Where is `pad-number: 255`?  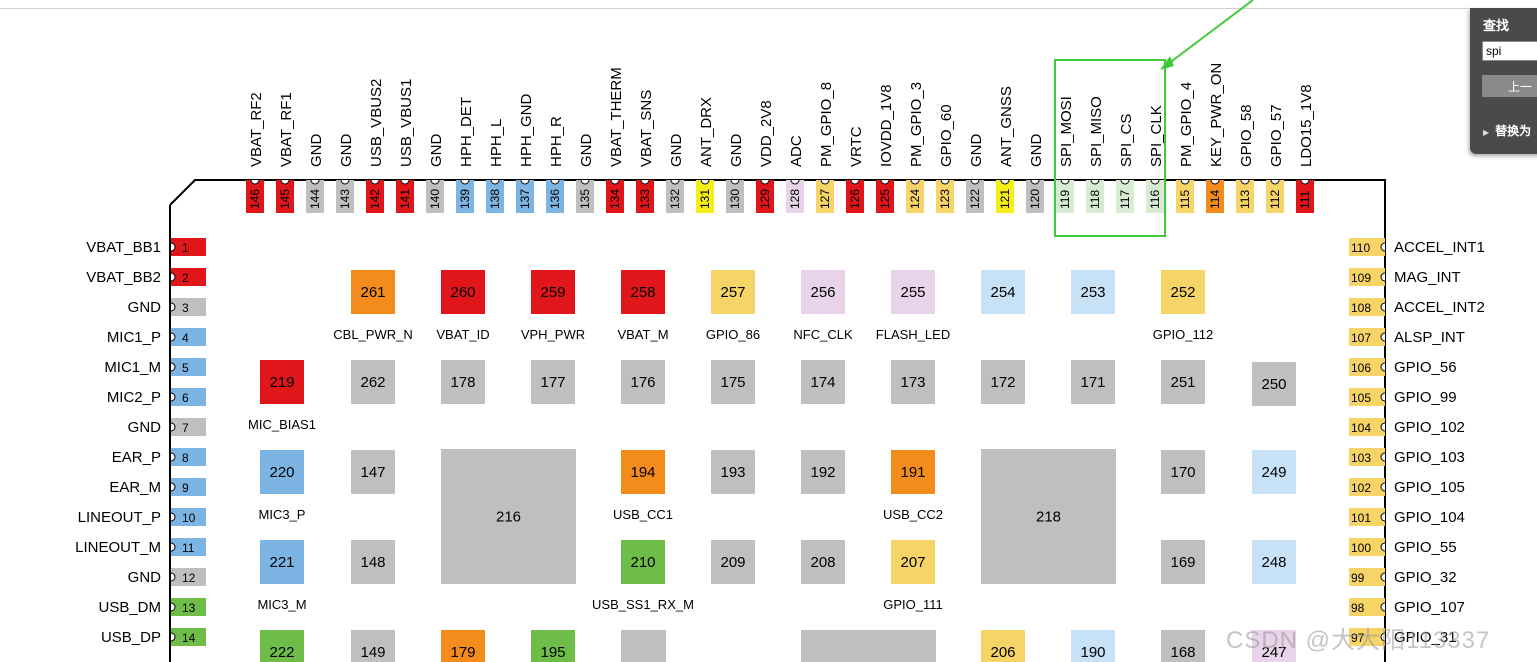 pad-number: 255 is located at coordinates (912, 292).